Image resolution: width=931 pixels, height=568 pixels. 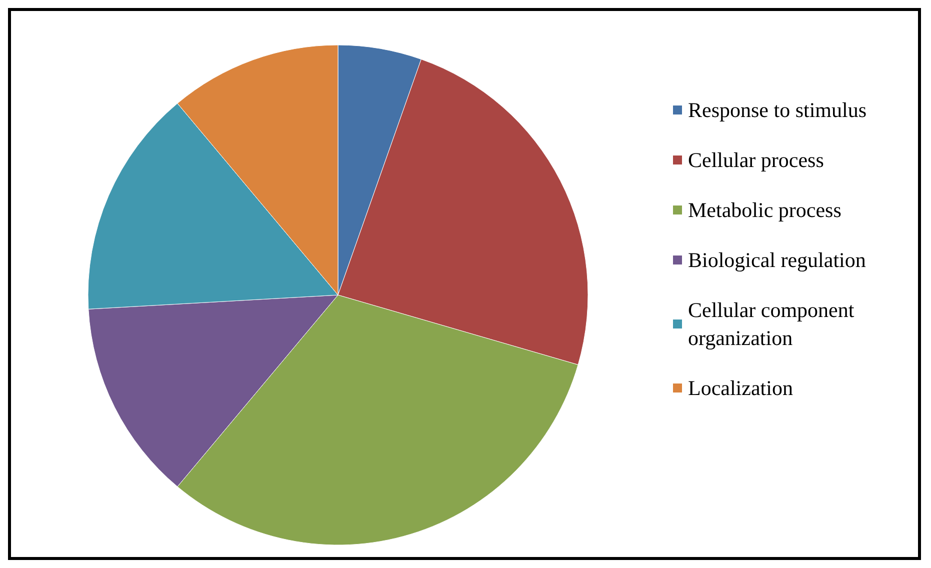 I want to click on legend-label: Cellular process, so click(x=756, y=160).